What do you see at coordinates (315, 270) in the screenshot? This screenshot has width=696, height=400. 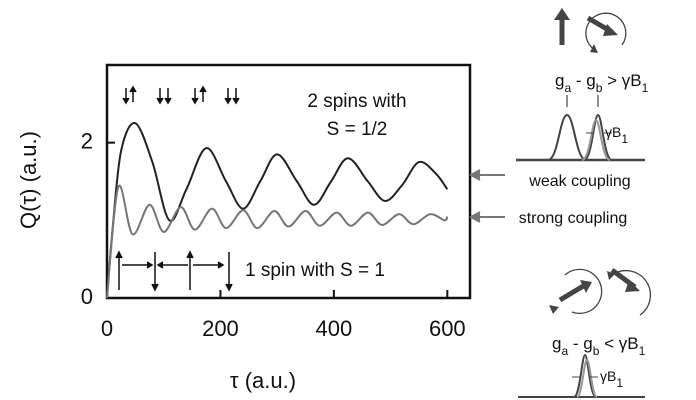 I see `annotation: 1 spin with S = 1` at bounding box center [315, 270].